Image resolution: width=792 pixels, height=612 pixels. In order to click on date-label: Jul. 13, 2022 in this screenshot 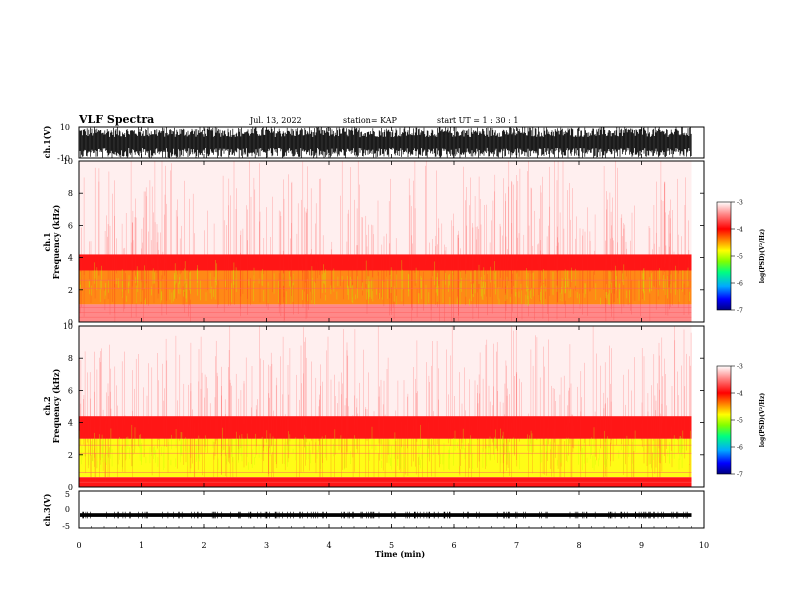, I will do `click(275, 120)`.